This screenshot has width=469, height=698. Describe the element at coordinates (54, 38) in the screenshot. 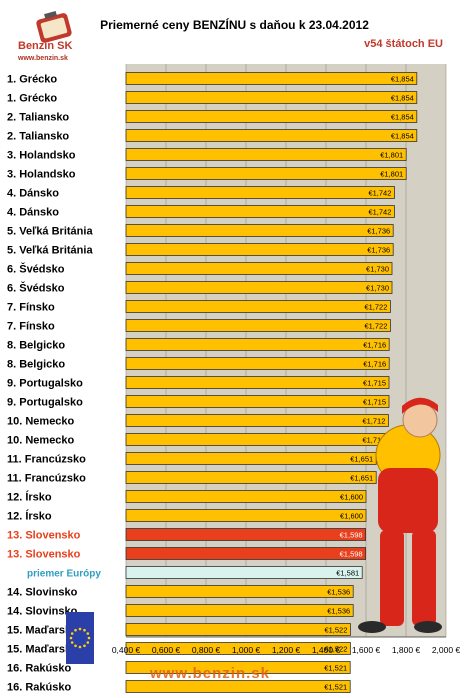

I see `benzin-logo` at that location.